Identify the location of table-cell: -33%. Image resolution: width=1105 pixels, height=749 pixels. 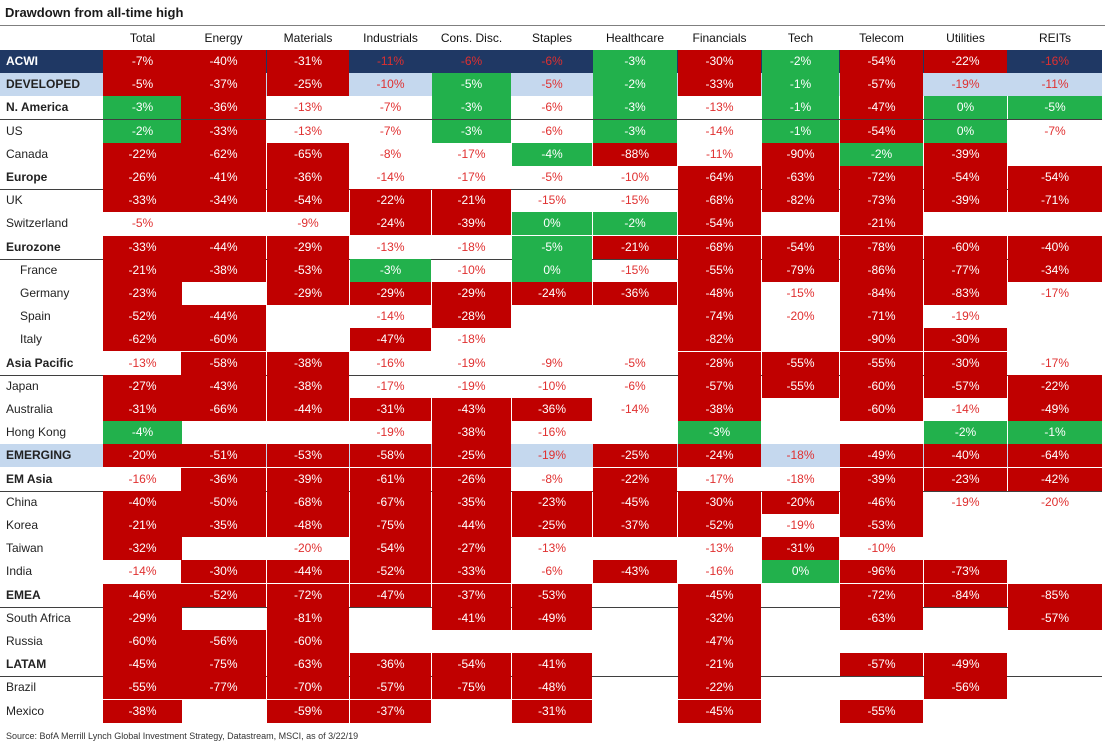
(719, 85).